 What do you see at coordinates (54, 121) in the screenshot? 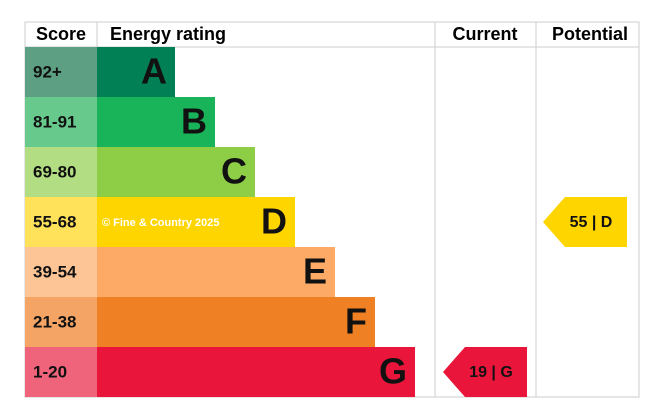
I see `score-label: 81-91` at bounding box center [54, 121].